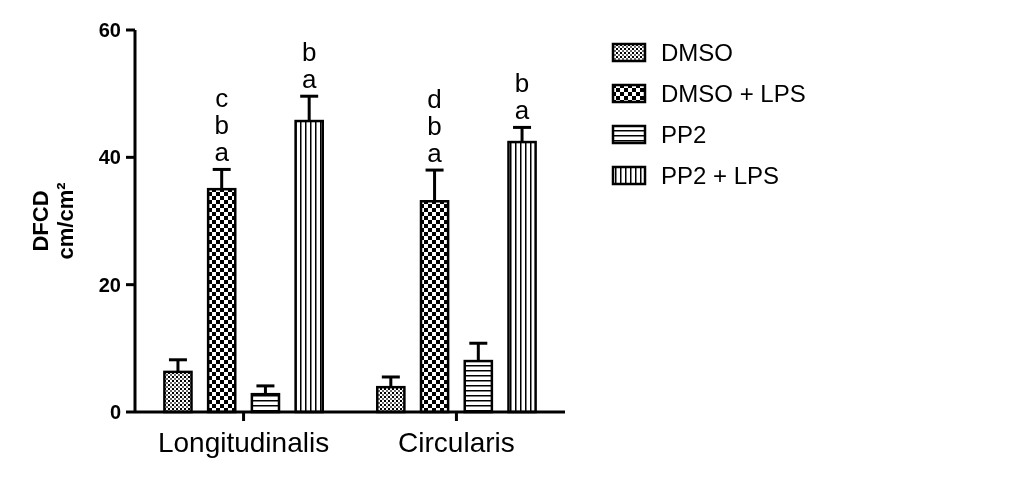 The width and height of the screenshot is (1011, 479). I want to click on y-tick-label: 60, so click(109, 30).